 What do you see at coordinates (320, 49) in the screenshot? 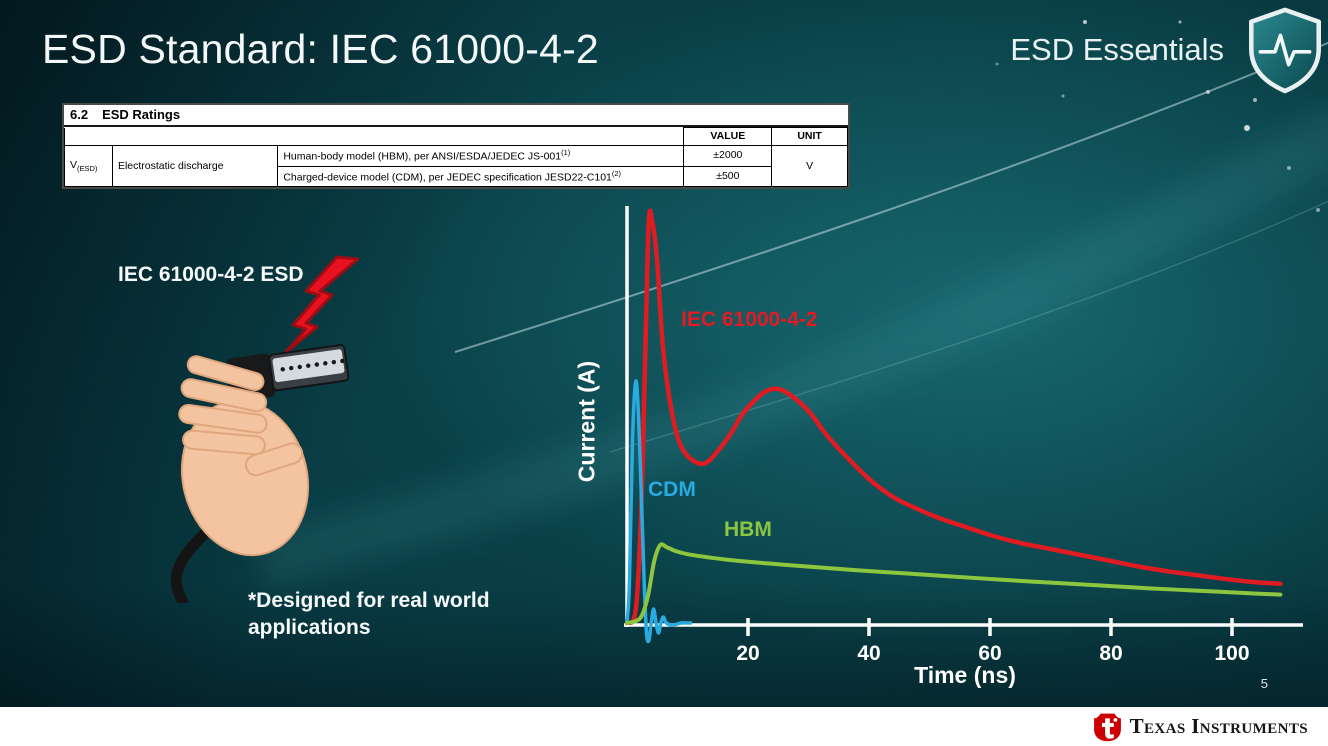
I see `slide-title: ESD Standard: IEC 61000-4-2` at bounding box center [320, 49].